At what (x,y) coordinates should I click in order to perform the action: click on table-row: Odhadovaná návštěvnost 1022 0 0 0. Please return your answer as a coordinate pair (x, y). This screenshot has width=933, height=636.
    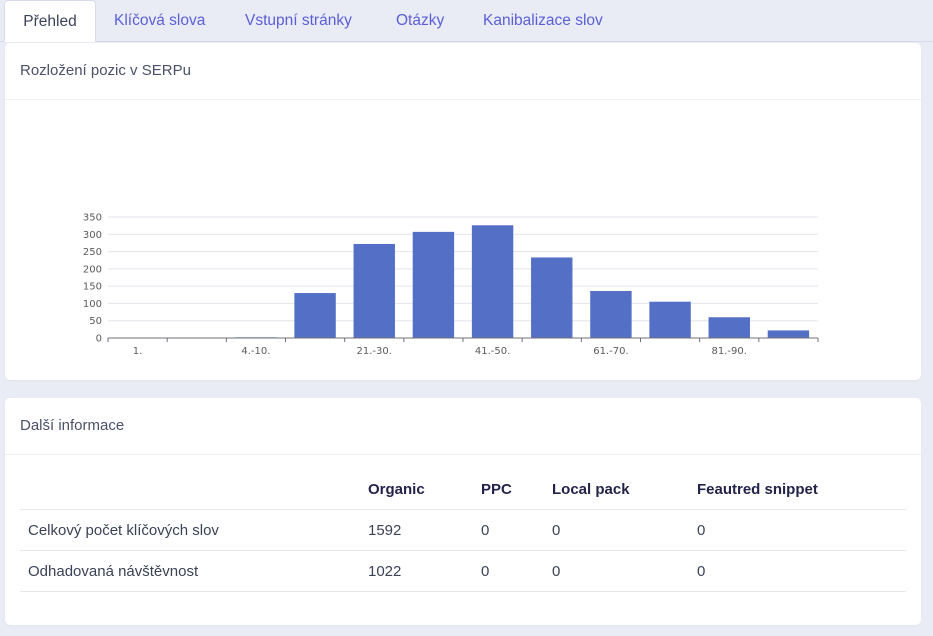
    Looking at the image, I should click on (463, 571).